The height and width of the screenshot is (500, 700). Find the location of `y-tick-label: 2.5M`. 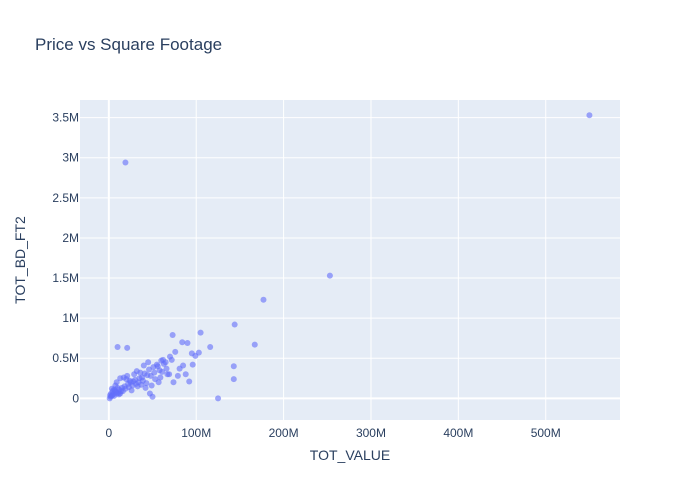

y-tick-label: 2.5M is located at coordinates (65, 198).